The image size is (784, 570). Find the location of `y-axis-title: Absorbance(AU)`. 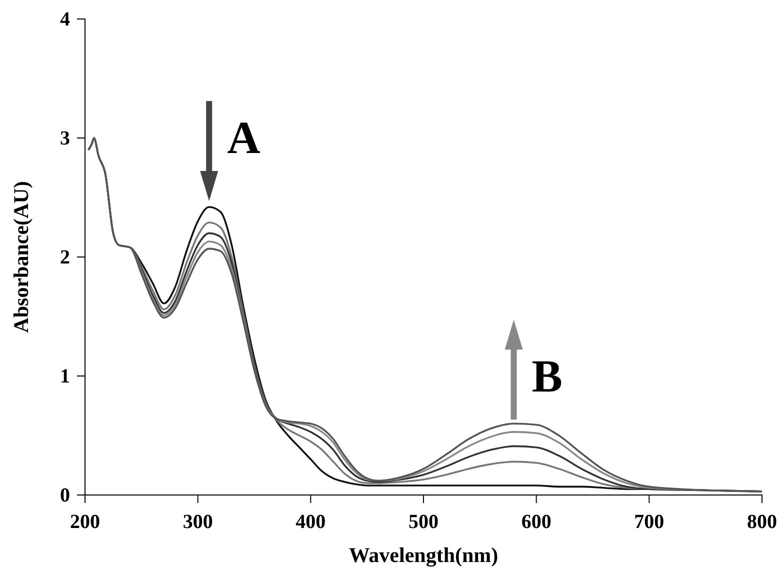

y-axis-title: Absorbance(AU) is located at coordinates (21, 257).